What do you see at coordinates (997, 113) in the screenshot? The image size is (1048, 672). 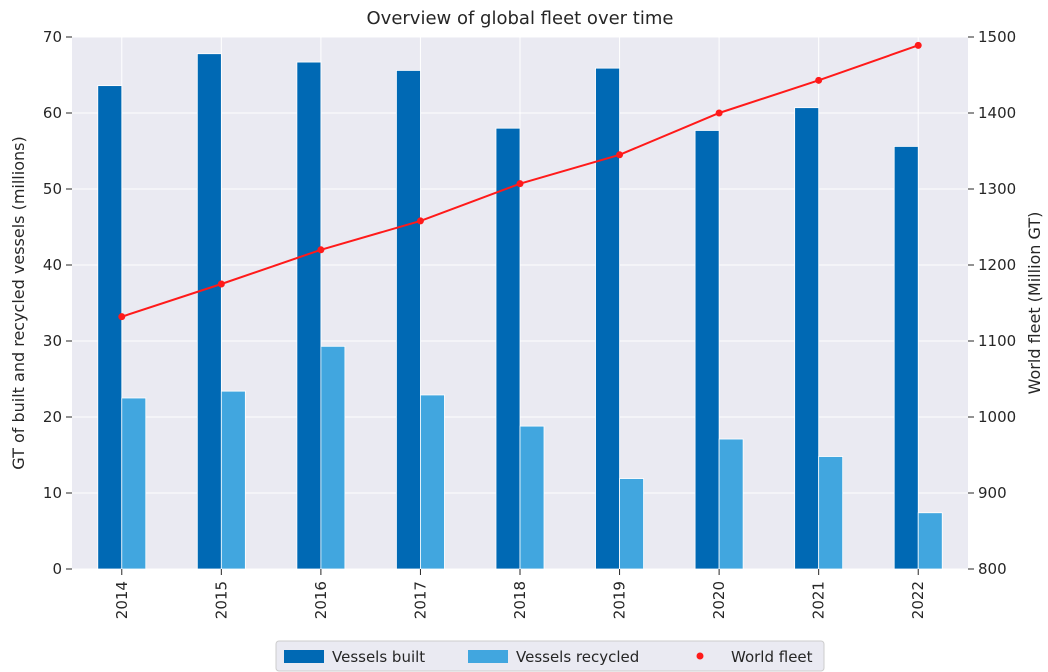 I see `right-tick-label: 1400` at bounding box center [997, 113].